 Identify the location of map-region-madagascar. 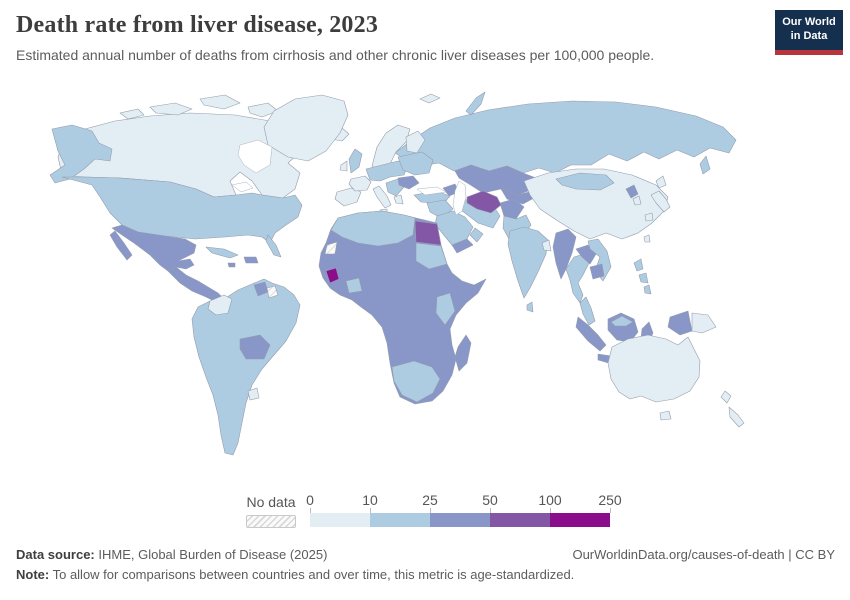
(463, 353).